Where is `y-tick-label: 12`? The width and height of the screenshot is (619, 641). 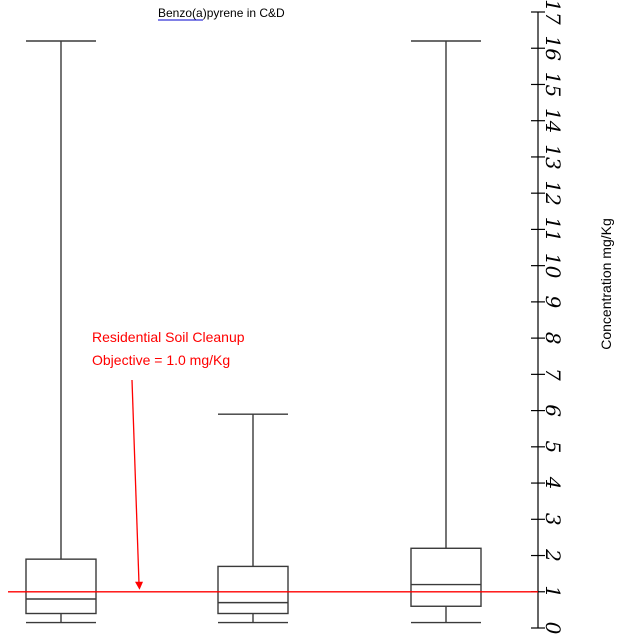
y-tick-label: 12 is located at coordinates (553, 192).